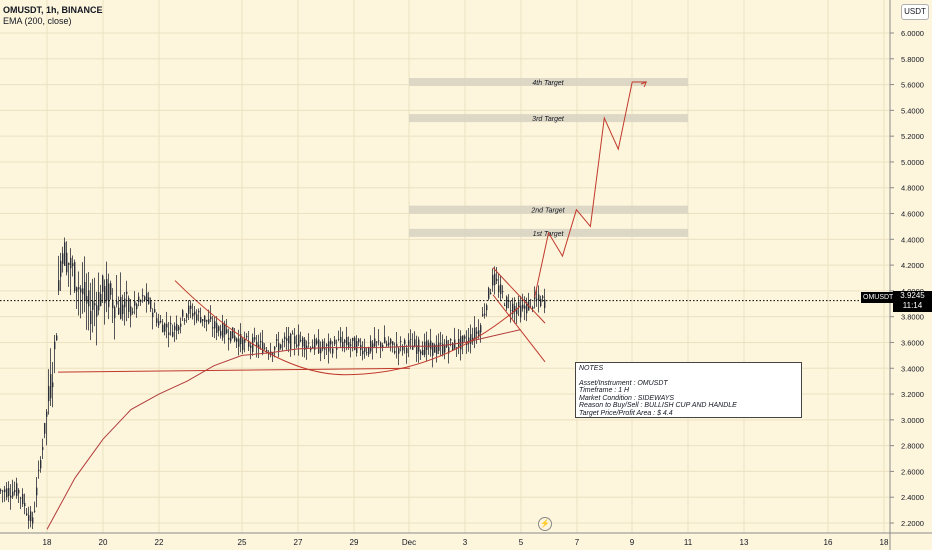  I want to click on x-tick-label: 29, so click(354, 542).